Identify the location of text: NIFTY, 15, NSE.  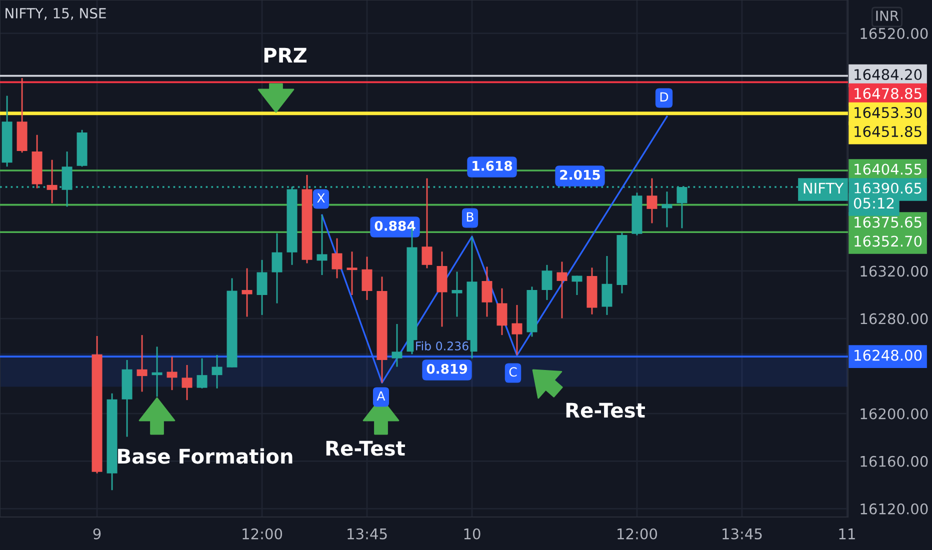
(56, 14).